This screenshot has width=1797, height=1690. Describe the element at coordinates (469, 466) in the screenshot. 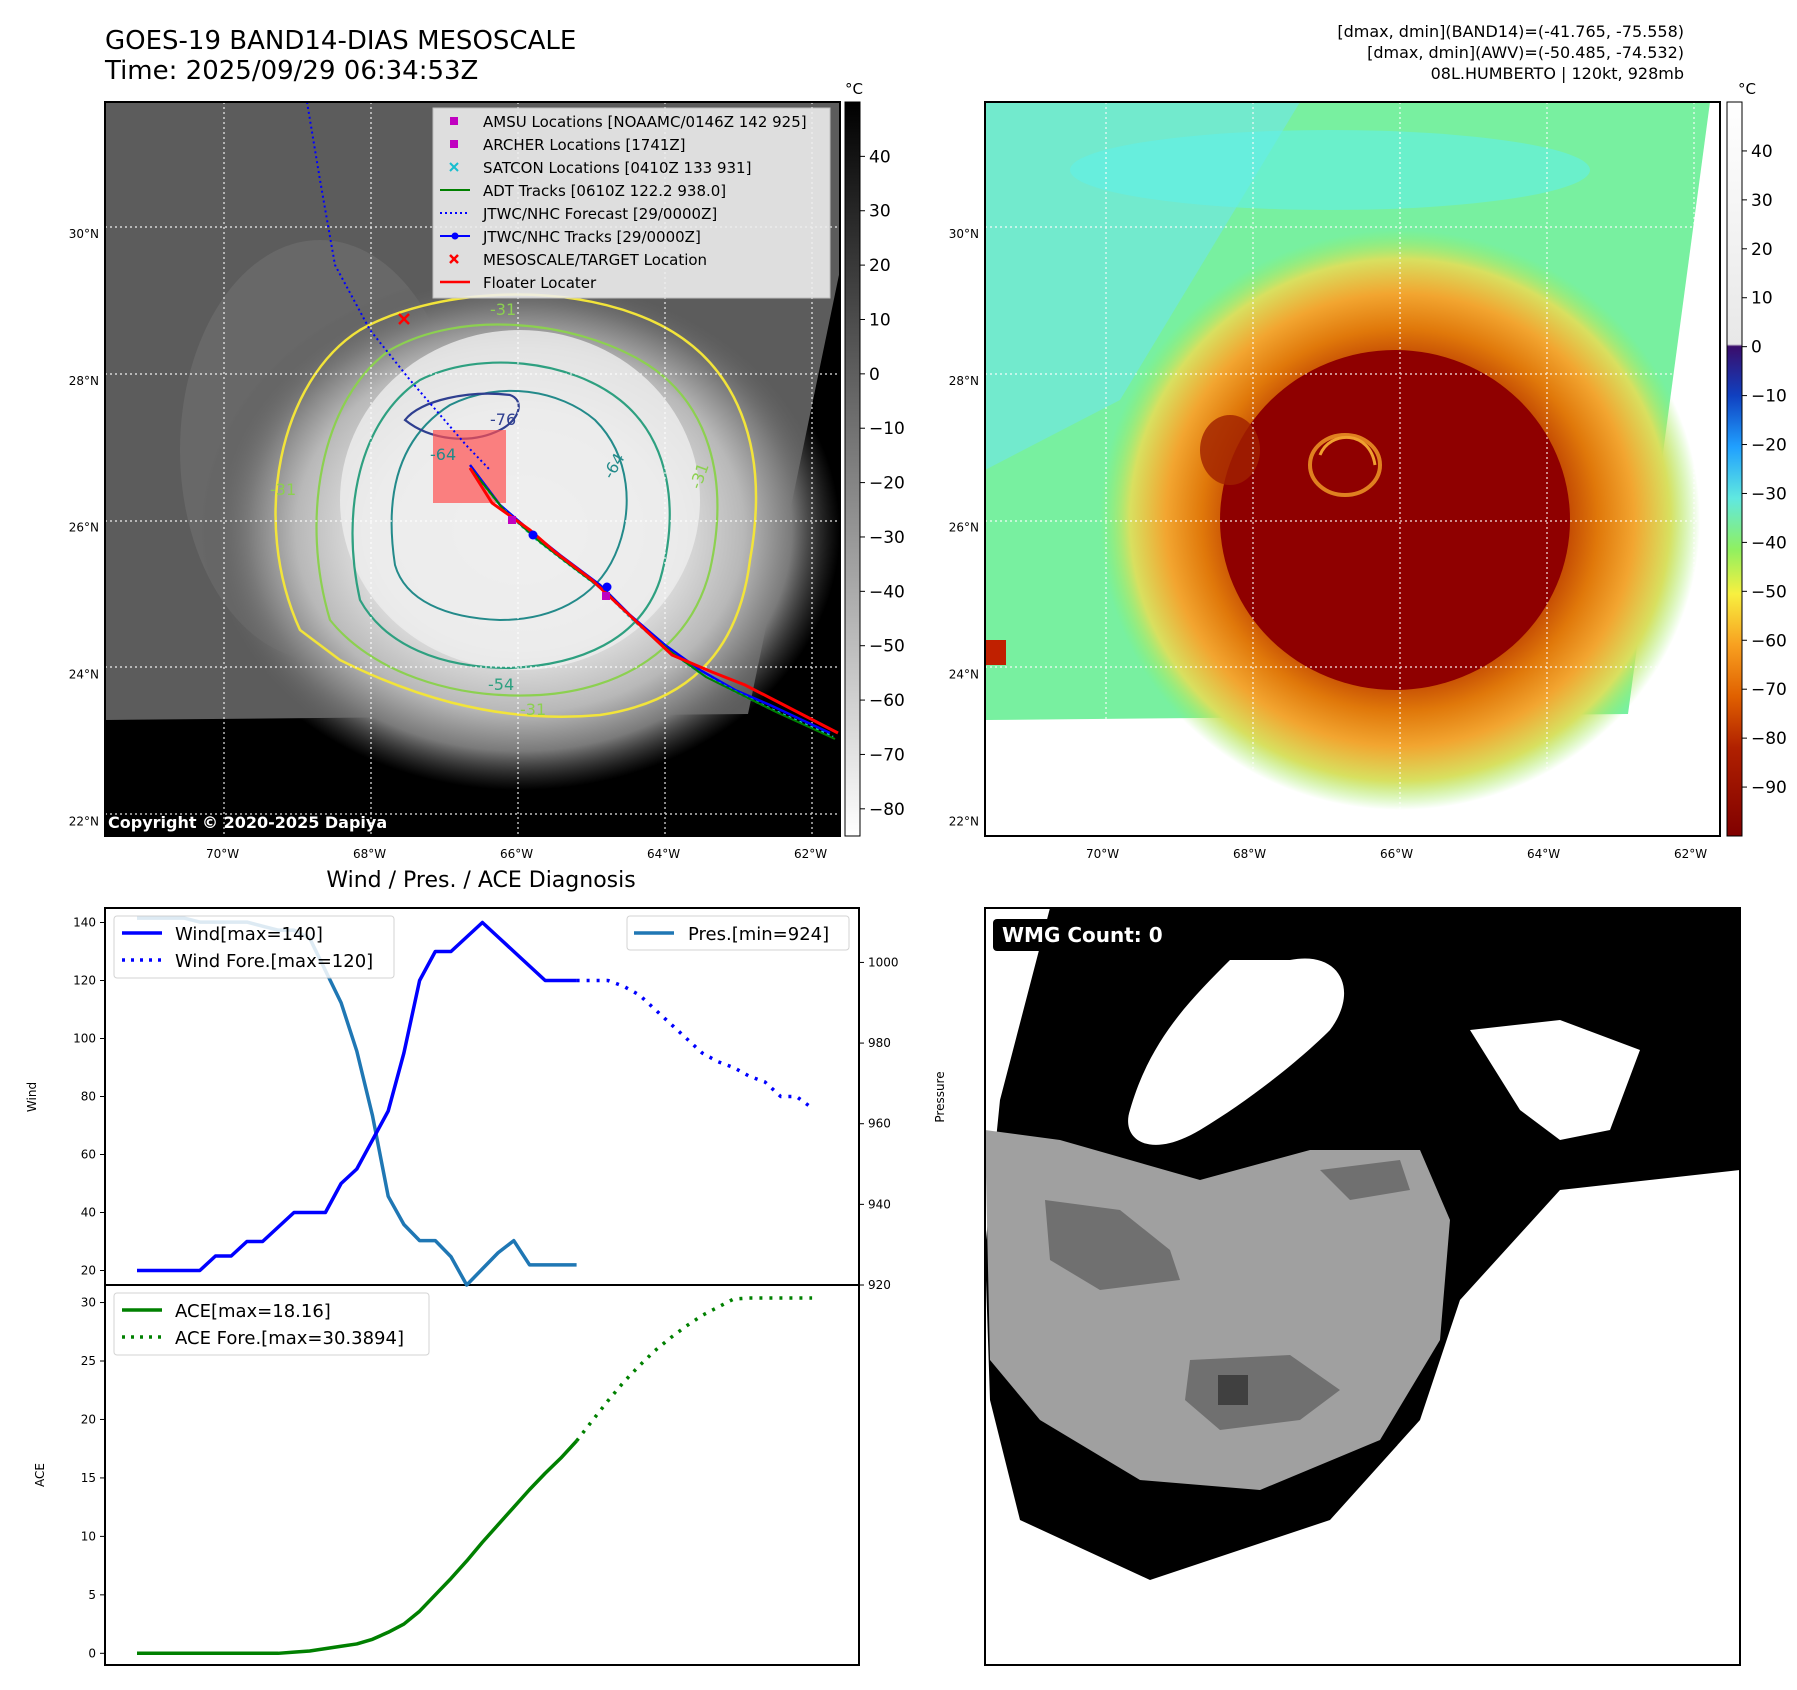

I see `floater-box` at that location.